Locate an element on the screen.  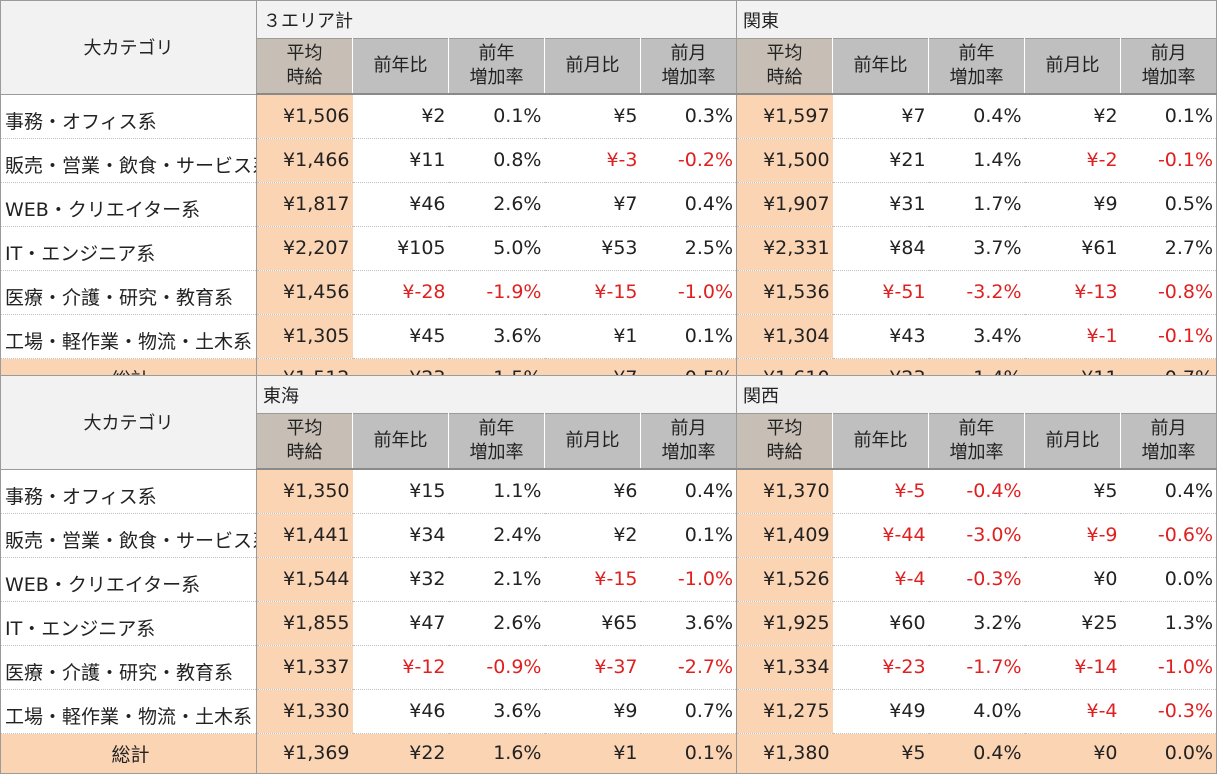
category-label: IT・エンジニア系 is located at coordinates (128, 248).